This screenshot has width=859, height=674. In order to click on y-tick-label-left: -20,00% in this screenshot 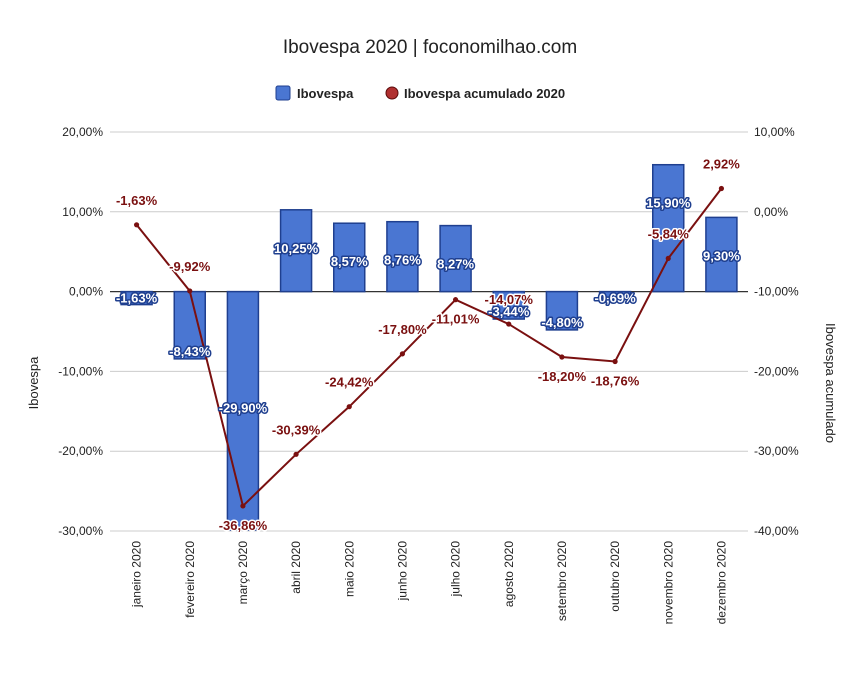, I will do `click(80, 451)`.